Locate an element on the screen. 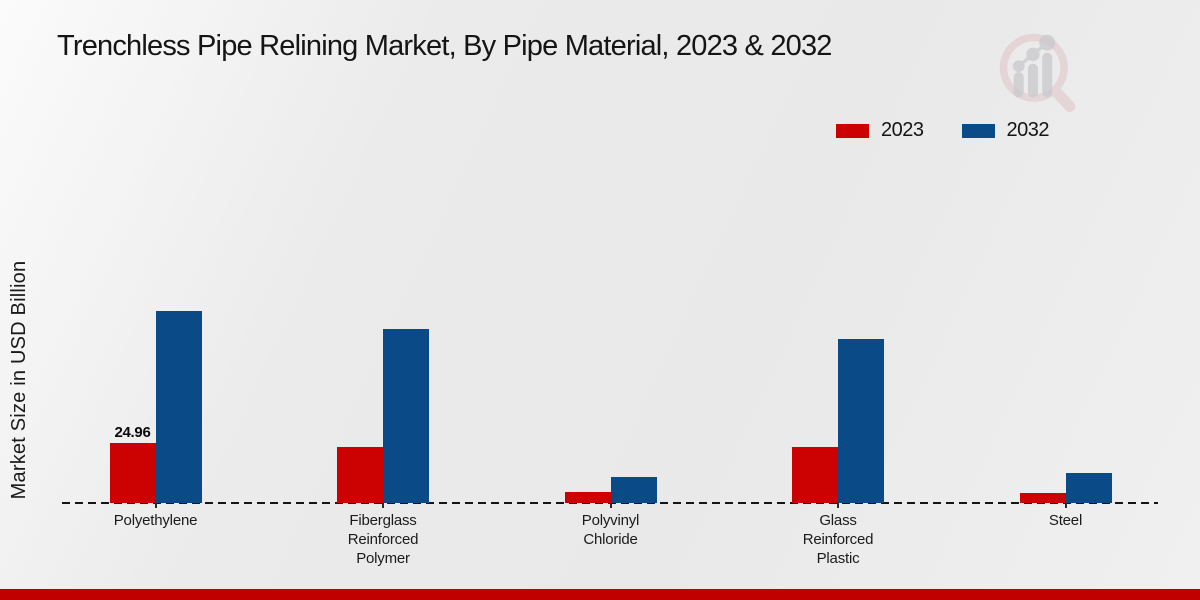 The width and height of the screenshot is (1200, 600). bar-2032-polyvinyl-chloride is located at coordinates (633, 490).